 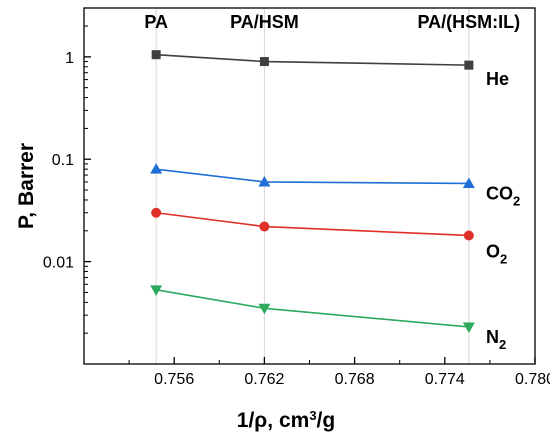 What do you see at coordinates (496, 253) in the screenshot?
I see `series-label-O2: O2` at bounding box center [496, 253].